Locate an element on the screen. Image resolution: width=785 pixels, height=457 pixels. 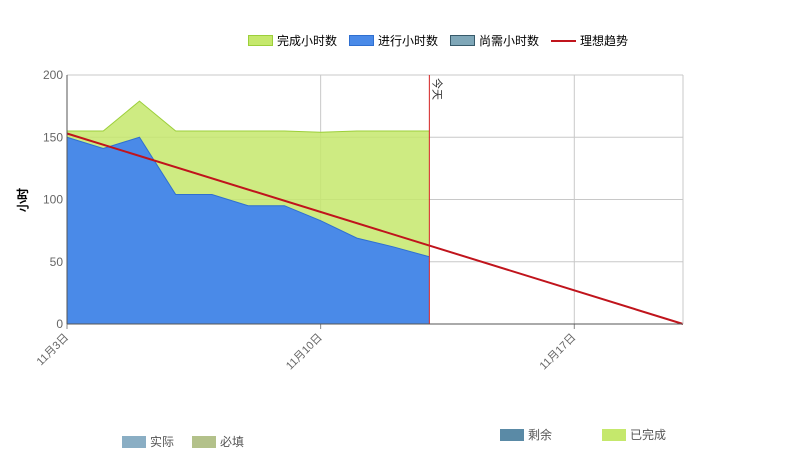
legend-label: 理想趋势 is located at coordinates (604, 41).